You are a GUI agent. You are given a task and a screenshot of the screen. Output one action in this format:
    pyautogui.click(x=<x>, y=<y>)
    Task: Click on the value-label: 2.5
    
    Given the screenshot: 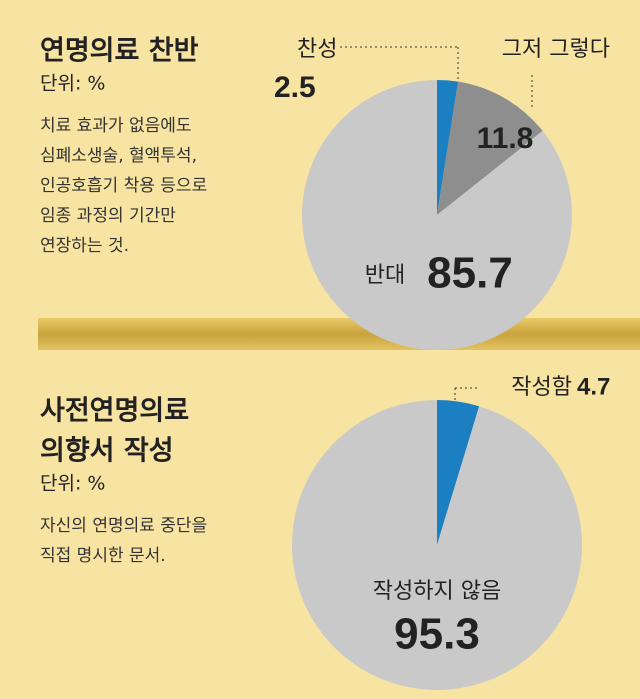 What is the action you would take?
    pyautogui.click(x=295, y=87)
    